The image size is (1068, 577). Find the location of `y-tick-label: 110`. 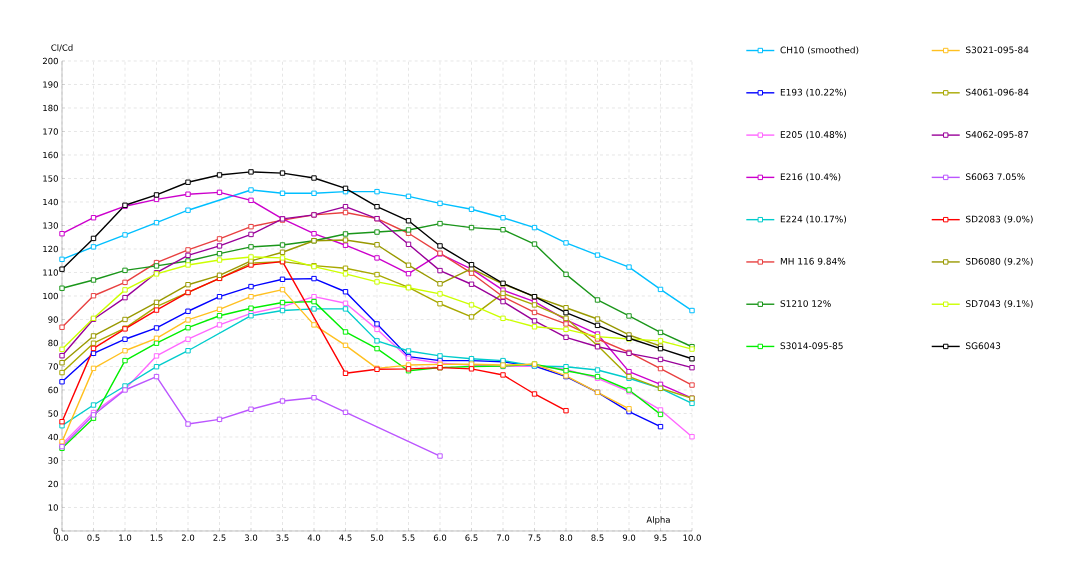

y-tick-label: 110 is located at coordinates (50, 272).